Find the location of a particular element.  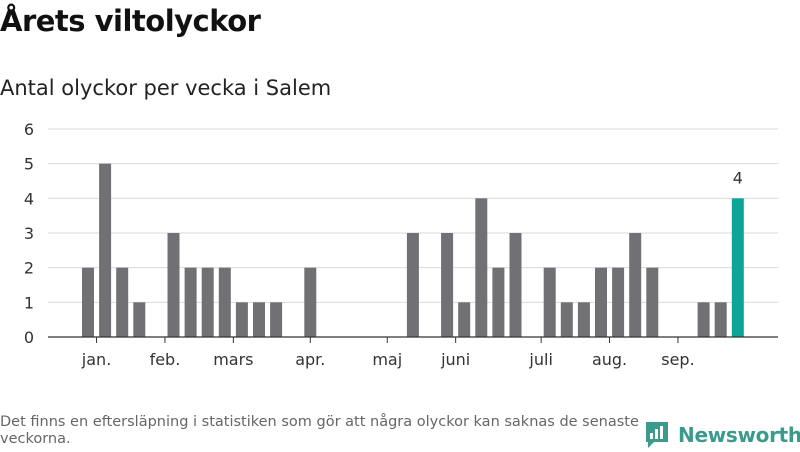

brand-logo: Newsworthy is located at coordinates (722, 435).